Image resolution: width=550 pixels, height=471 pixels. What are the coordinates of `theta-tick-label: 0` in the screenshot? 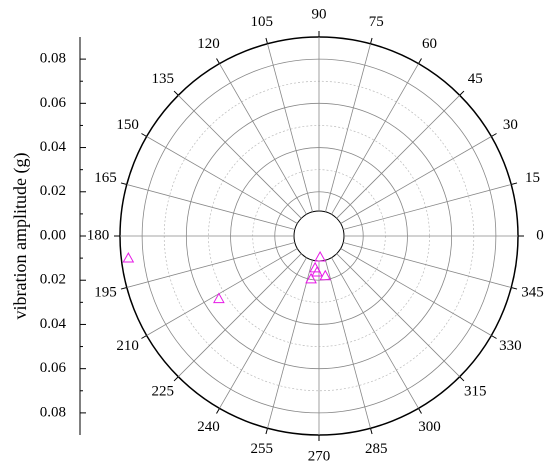 It's located at (540, 235).